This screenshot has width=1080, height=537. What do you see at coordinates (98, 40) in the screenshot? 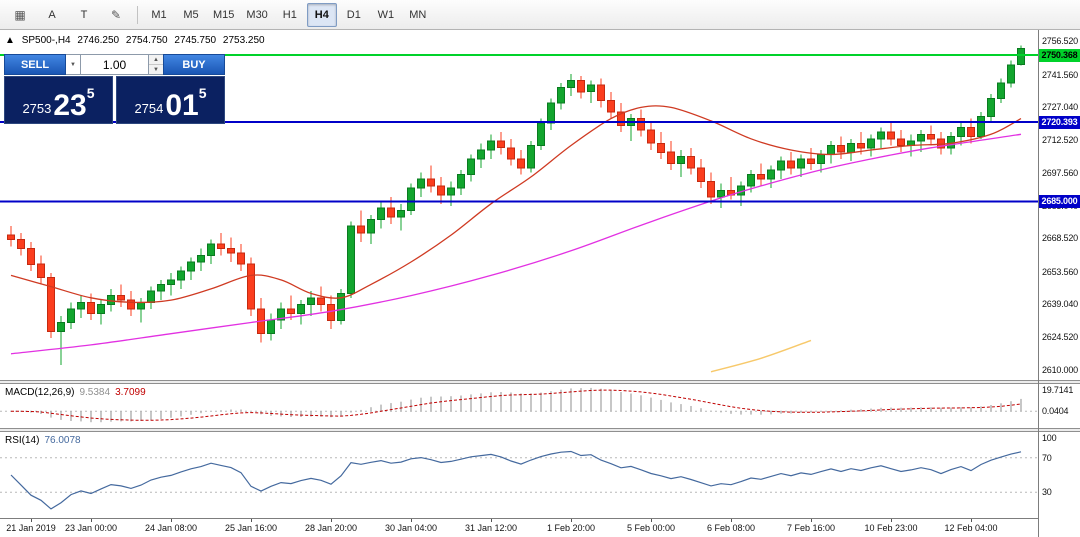
I see `open-value: 2746.250` at bounding box center [98, 40].